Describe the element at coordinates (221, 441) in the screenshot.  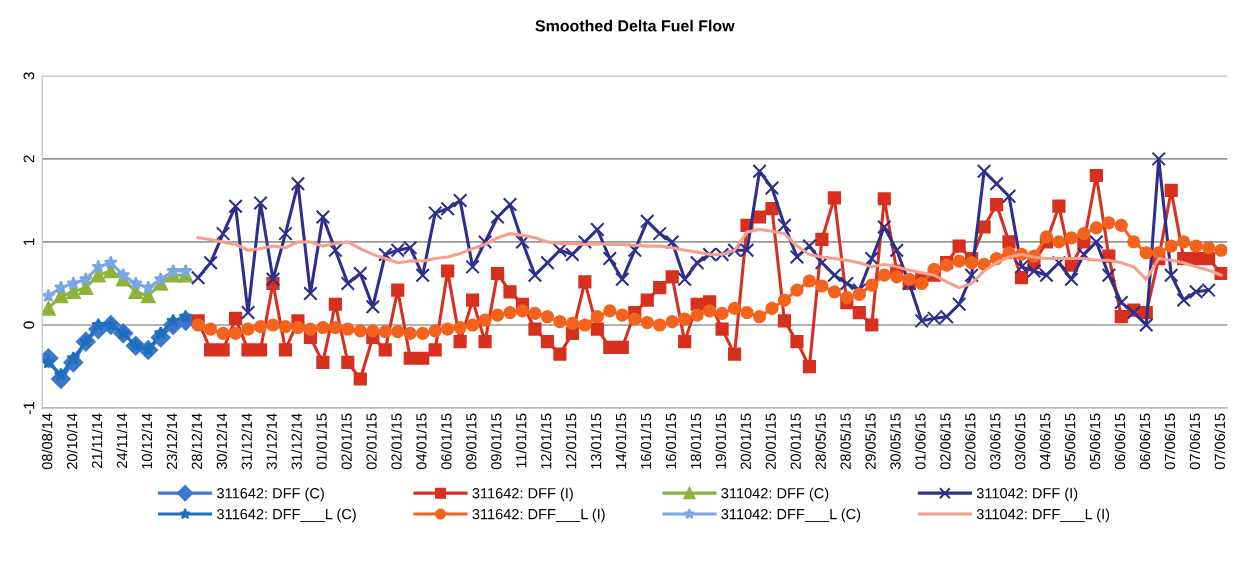
I see `x-tick-label: 30/12/14` at that location.